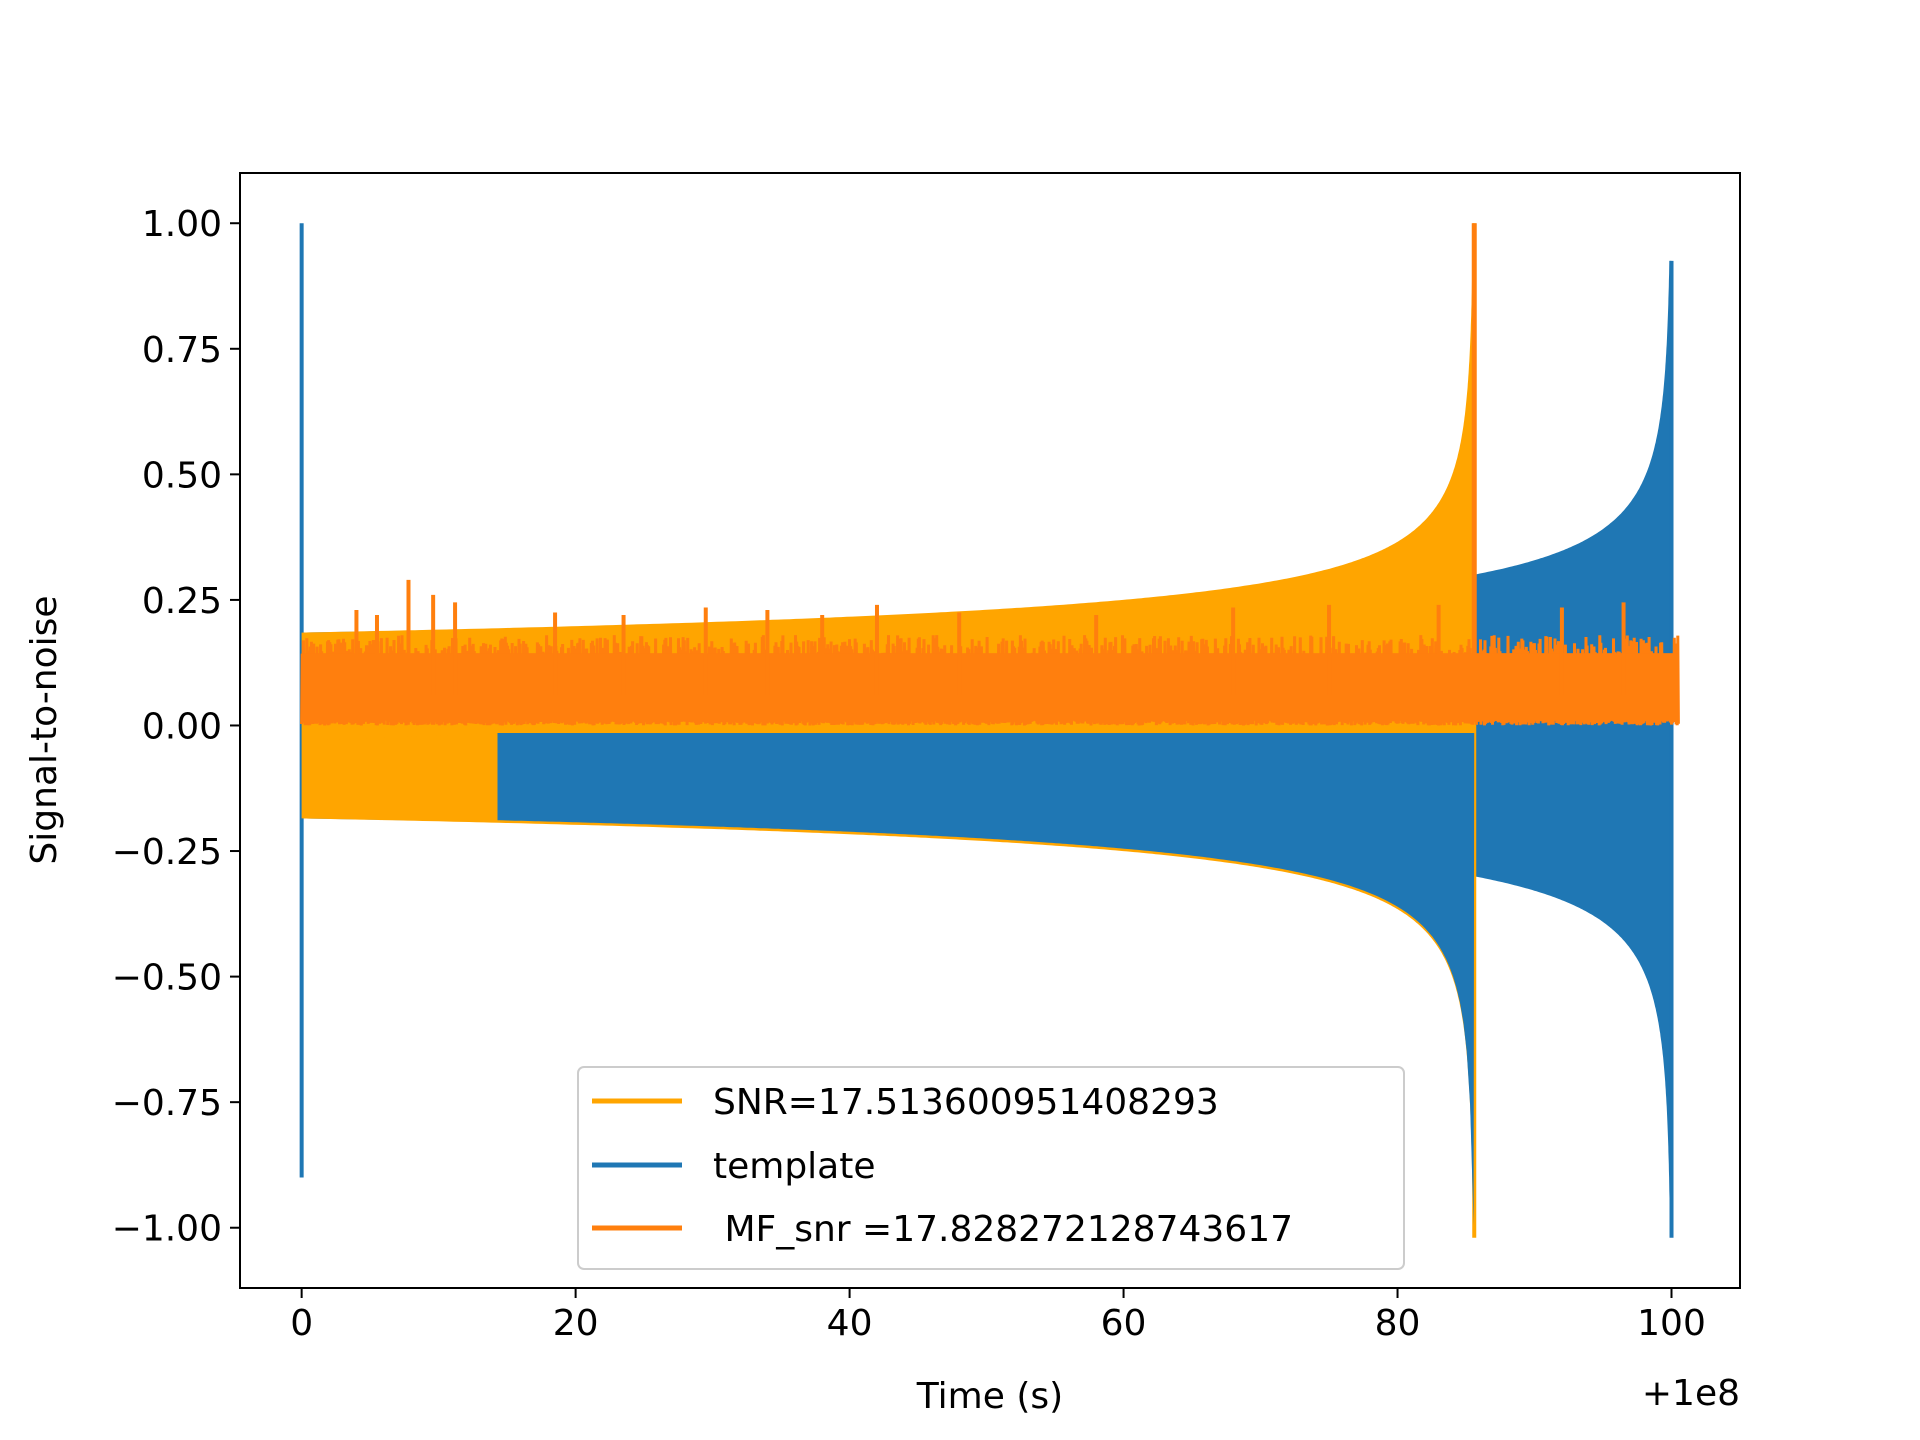 The width and height of the screenshot is (1920, 1440). I want to click on x-axis-offset-label: +1e8, so click(1691, 1393).